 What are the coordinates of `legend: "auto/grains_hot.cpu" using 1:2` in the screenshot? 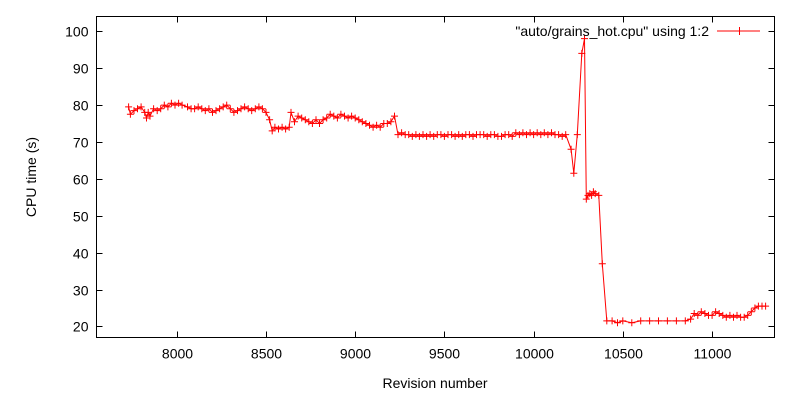 It's located at (637, 31).